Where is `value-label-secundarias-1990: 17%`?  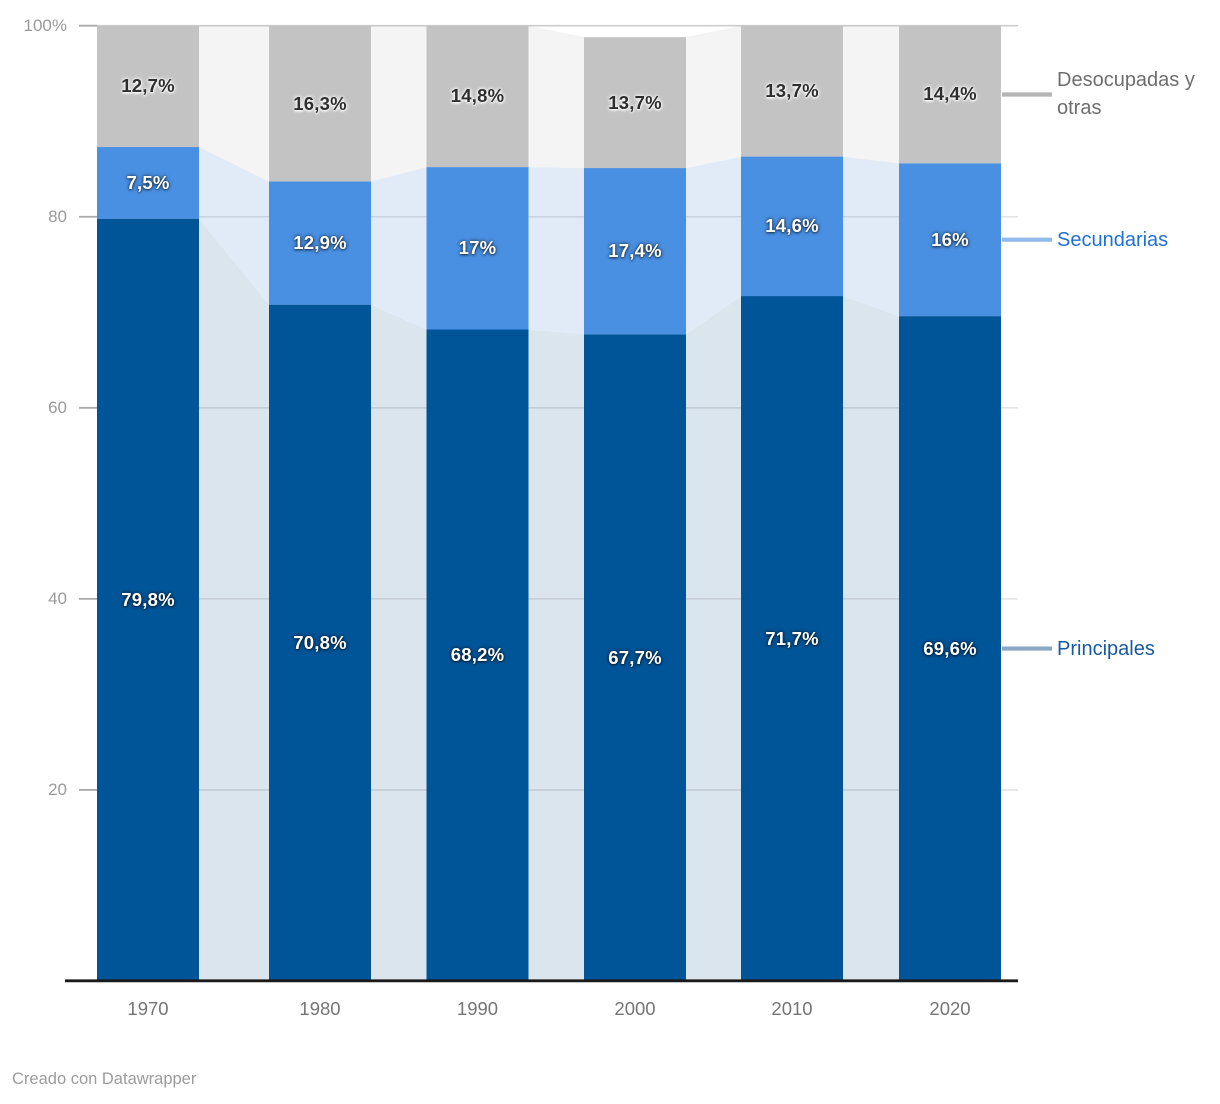
value-label-secundarias-1990: 17% is located at coordinates (477, 248).